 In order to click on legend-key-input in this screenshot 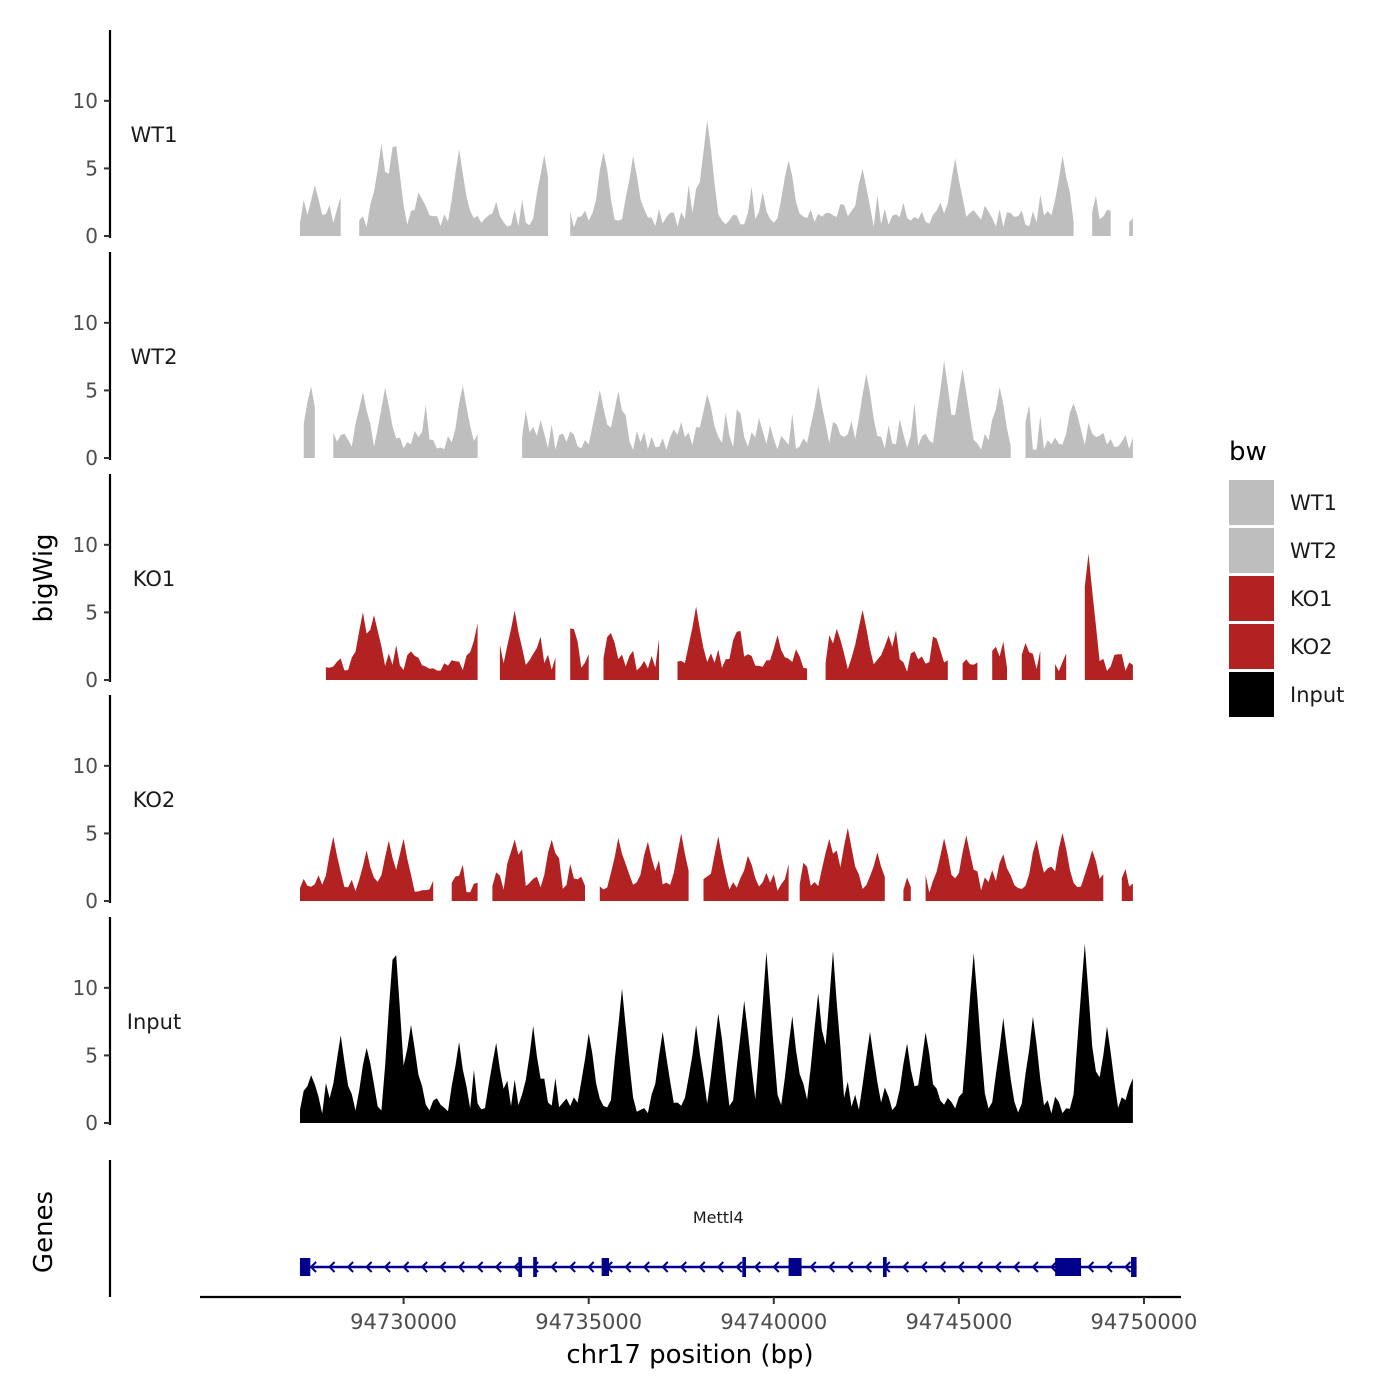, I will do `click(1251, 694)`.